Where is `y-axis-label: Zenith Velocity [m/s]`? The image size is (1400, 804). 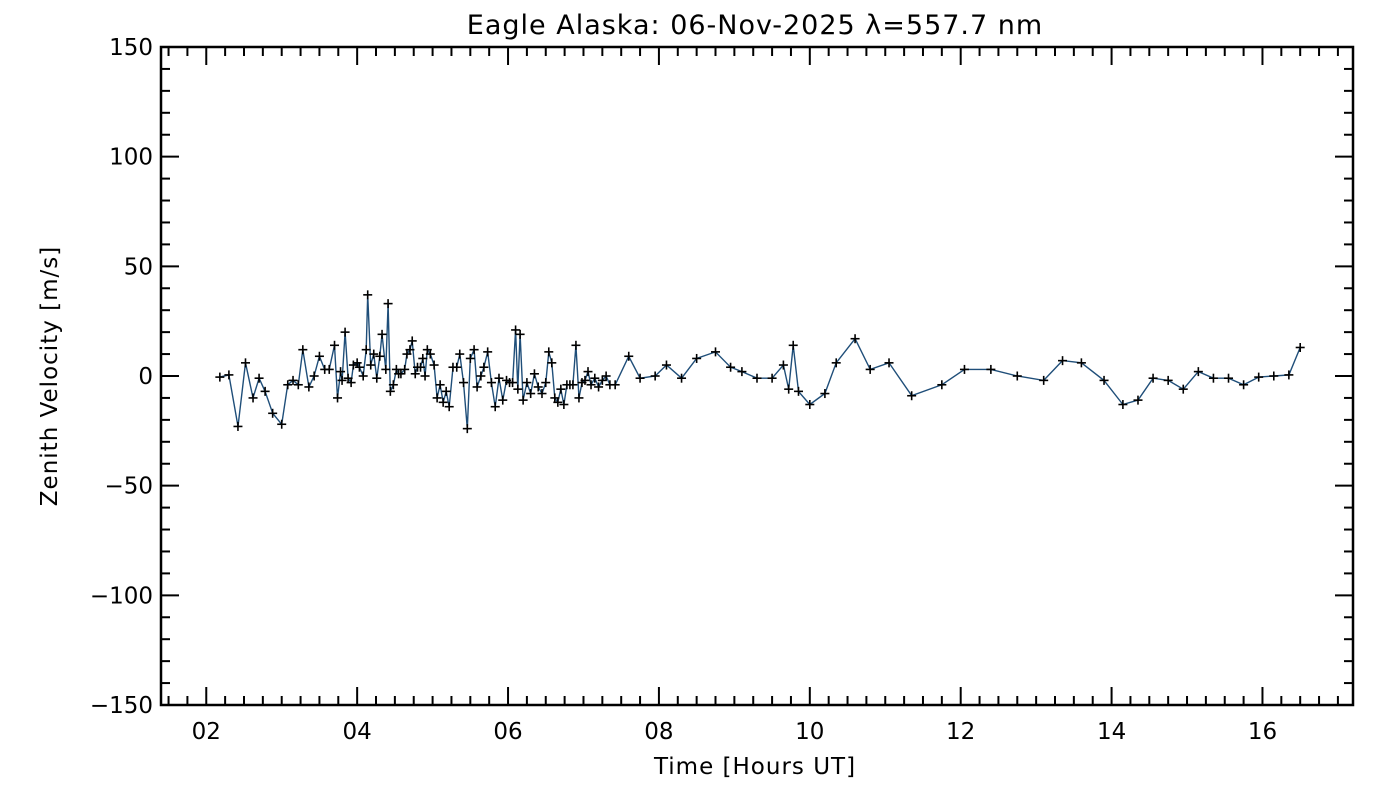 y-axis-label: Zenith Velocity [m/s] is located at coordinates (50, 376).